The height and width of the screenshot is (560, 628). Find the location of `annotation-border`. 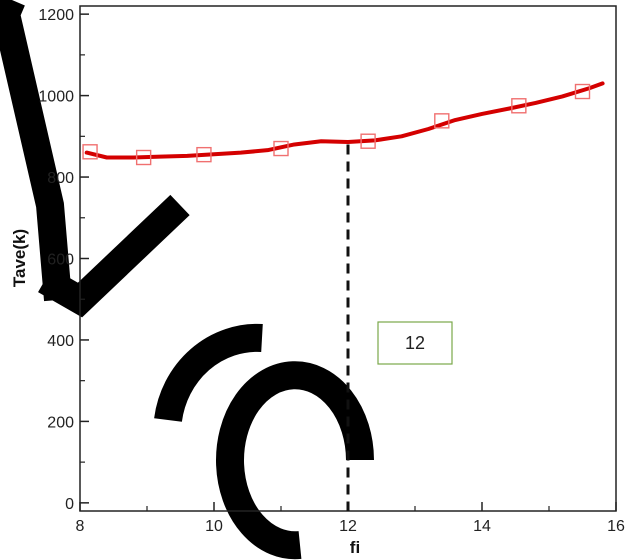

annotation-border is located at coordinates (415, 343).